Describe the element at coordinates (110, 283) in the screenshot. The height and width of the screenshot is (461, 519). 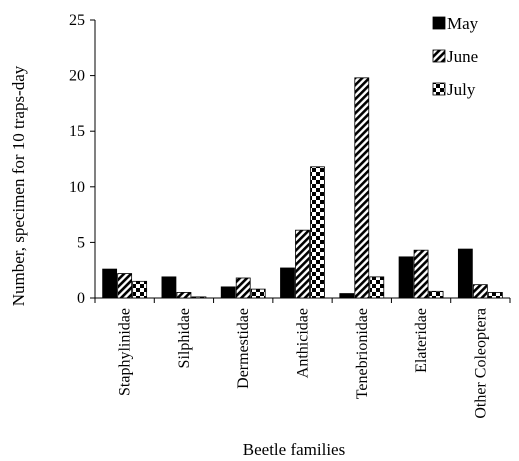
I see `bar-may-staphylinidae` at that location.